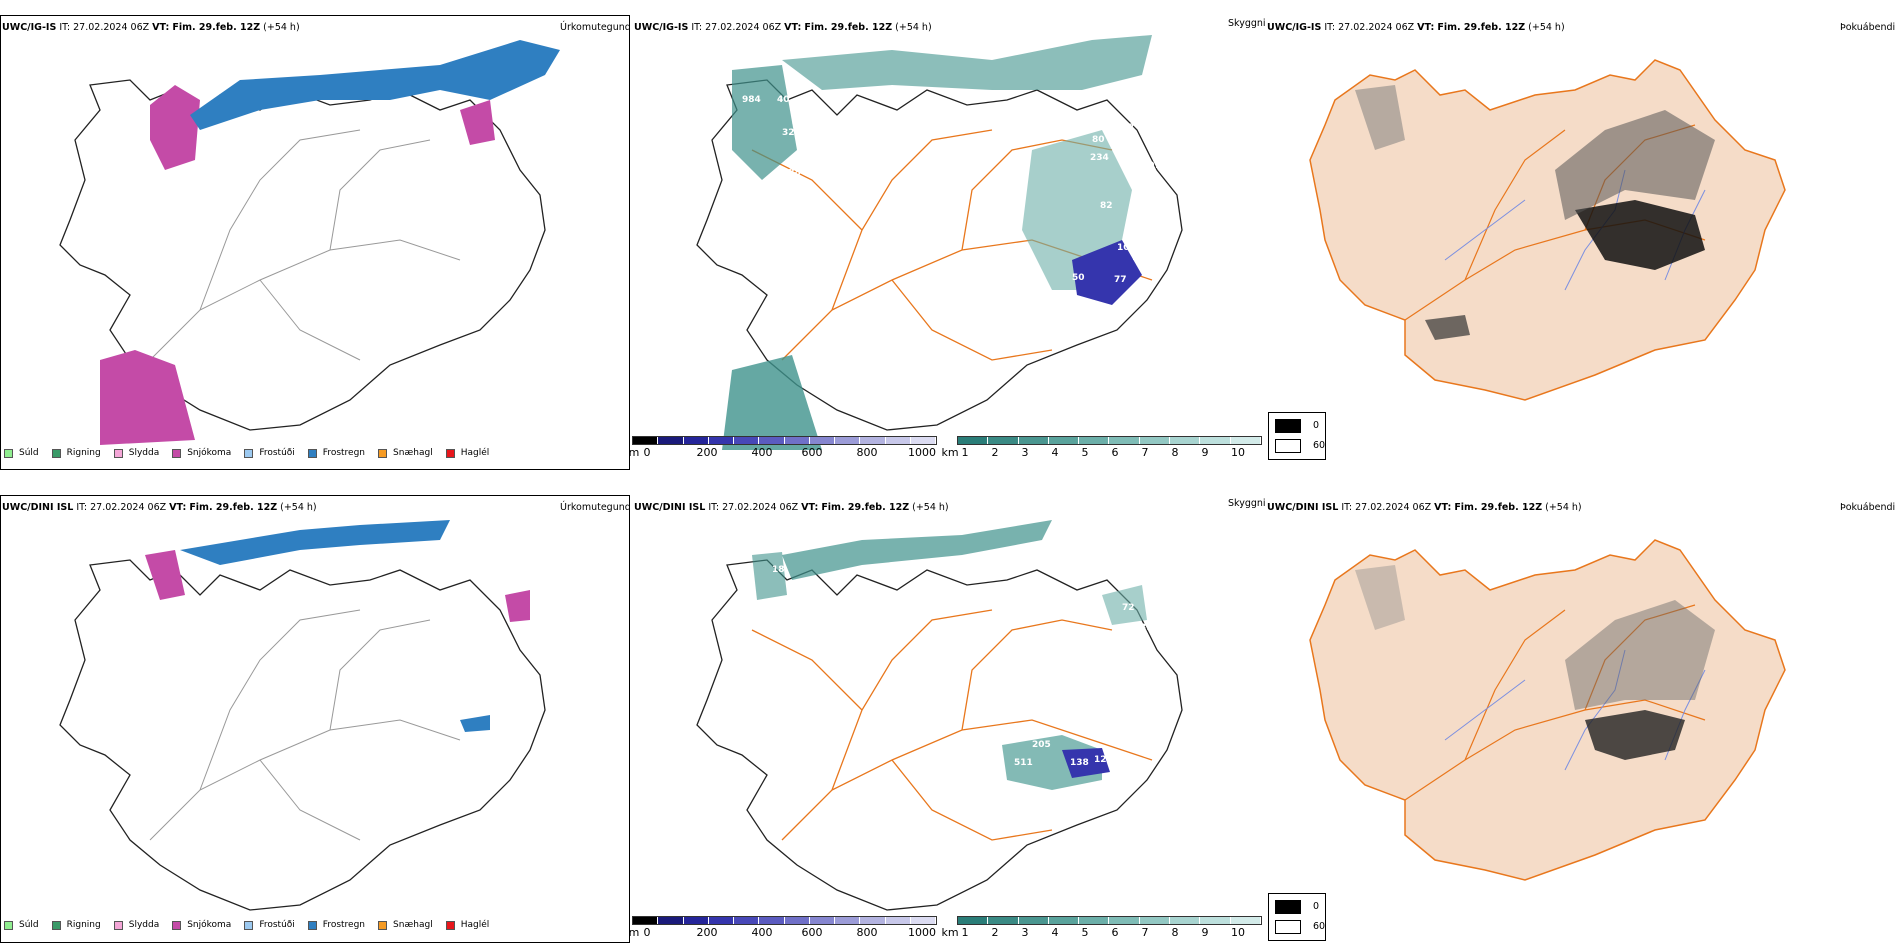  I want to click on tick-label: 3, so click(1025, 932).